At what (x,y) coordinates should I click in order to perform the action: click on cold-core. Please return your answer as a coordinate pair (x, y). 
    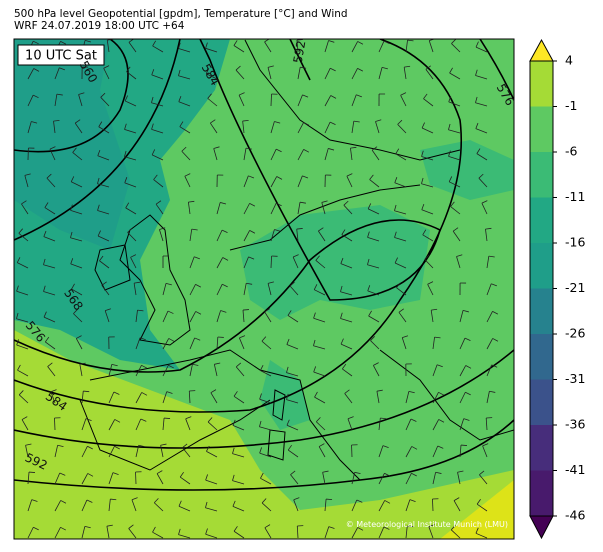
    Looking at the image, I should click on (72, 144).